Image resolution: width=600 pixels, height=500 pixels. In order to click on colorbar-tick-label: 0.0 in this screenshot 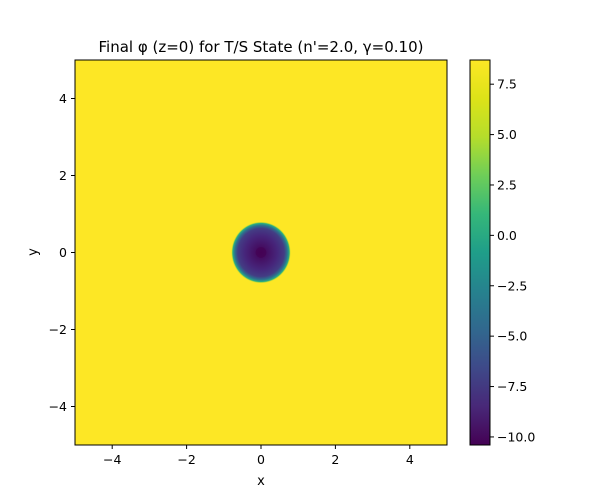, I will do `click(507, 235)`.